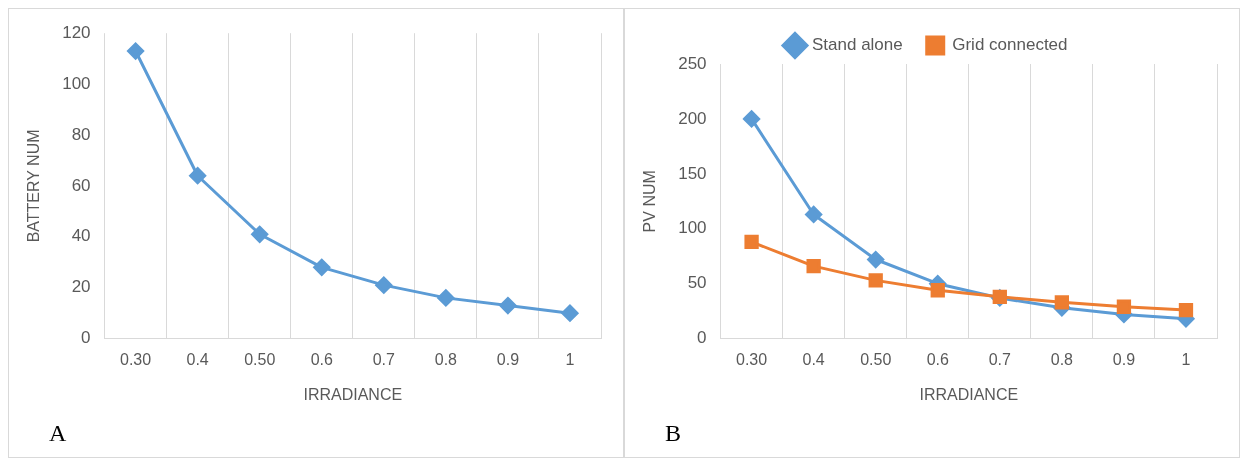 Image resolution: width=1252 pixels, height=466 pixels. I want to click on y-tick-label: 250, so click(692, 63).